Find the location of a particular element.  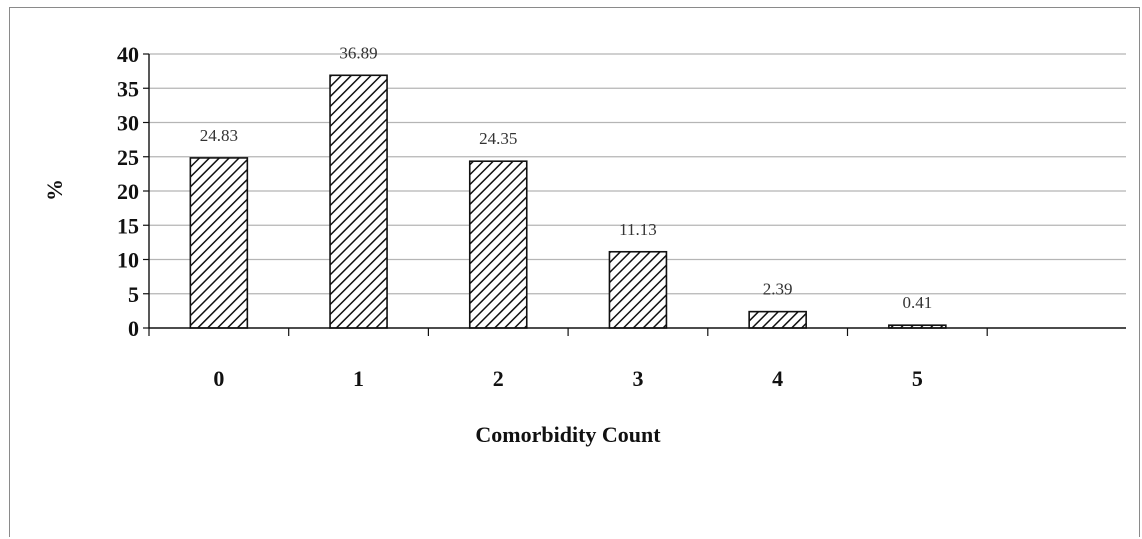

y-axis-label: % is located at coordinates (54, 190).